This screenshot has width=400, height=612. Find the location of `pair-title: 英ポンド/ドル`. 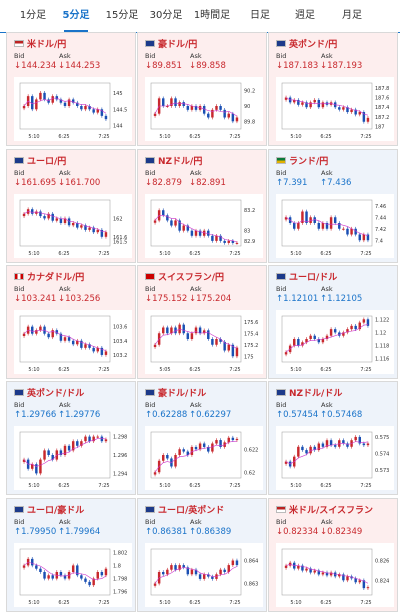

pair-title: 英ポンド/ドル is located at coordinates (49, 392).